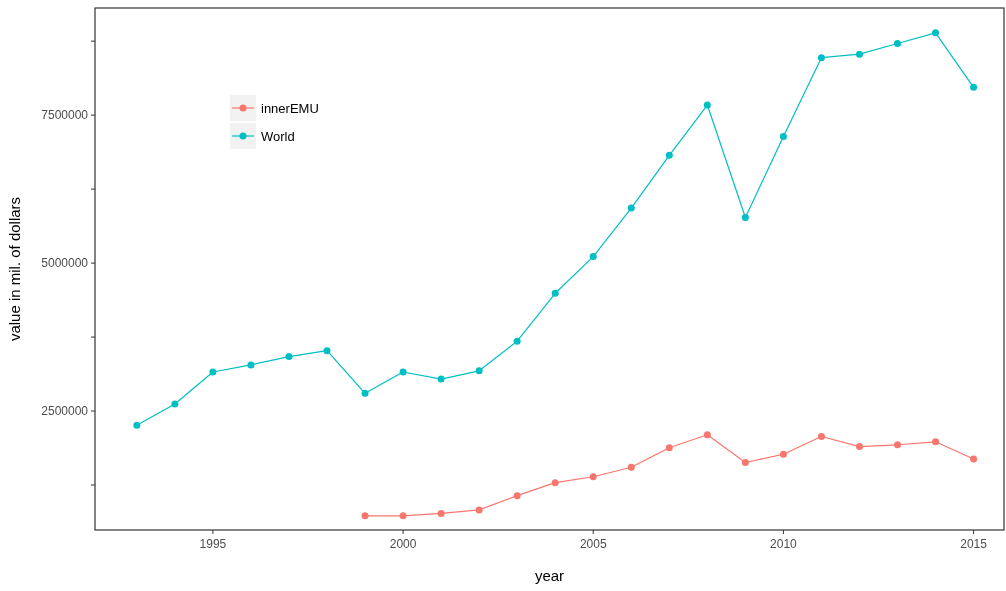  Describe the element at coordinates (403, 544) in the screenshot. I see `x-tick-label: 2000` at that location.